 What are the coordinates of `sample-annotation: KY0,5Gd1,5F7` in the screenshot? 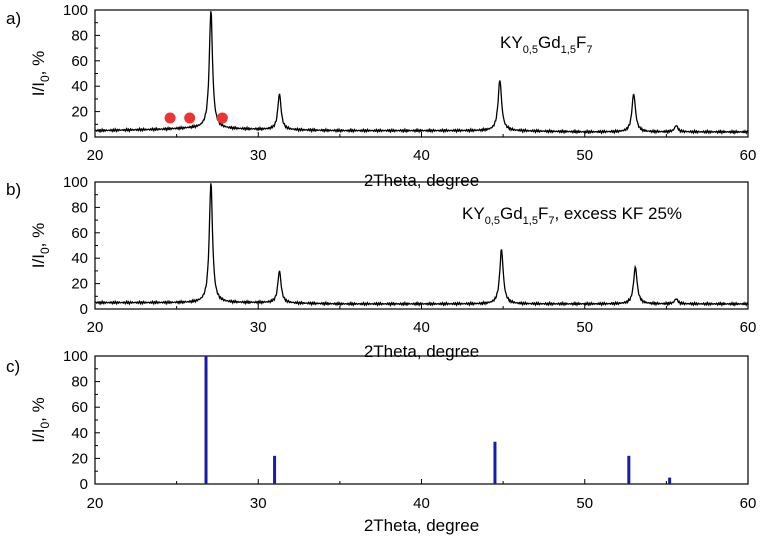 It's located at (546, 44).